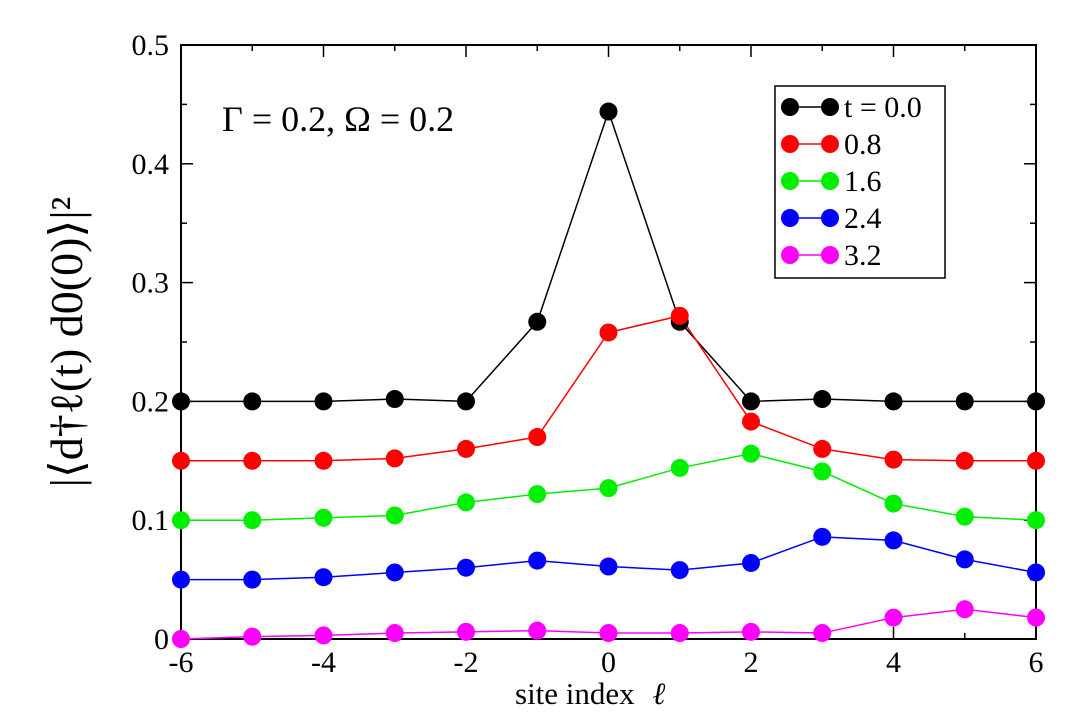  I want to click on legend-label-1: 0.8, so click(863, 144).